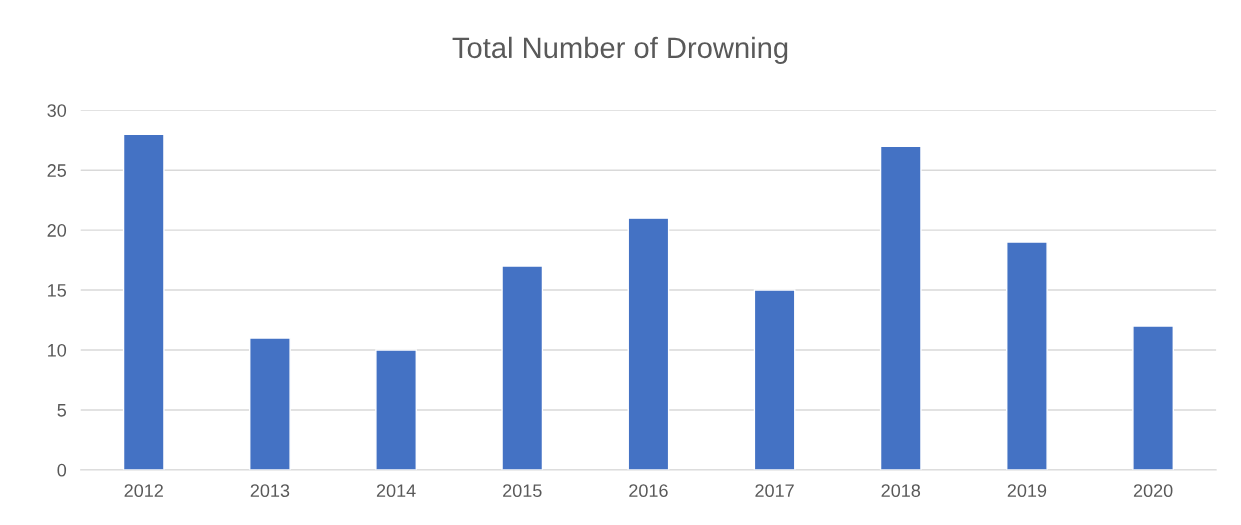 Image resolution: width=1241 pixels, height=525 pixels. Describe the element at coordinates (1153, 491) in the screenshot. I see `x-tick-label: 2020` at that location.